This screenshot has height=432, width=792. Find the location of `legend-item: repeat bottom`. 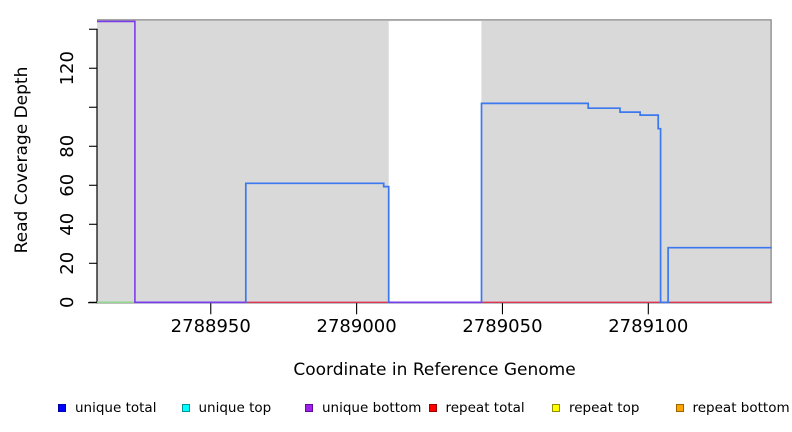

legend-item: repeat bottom is located at coordinates (733, 408).